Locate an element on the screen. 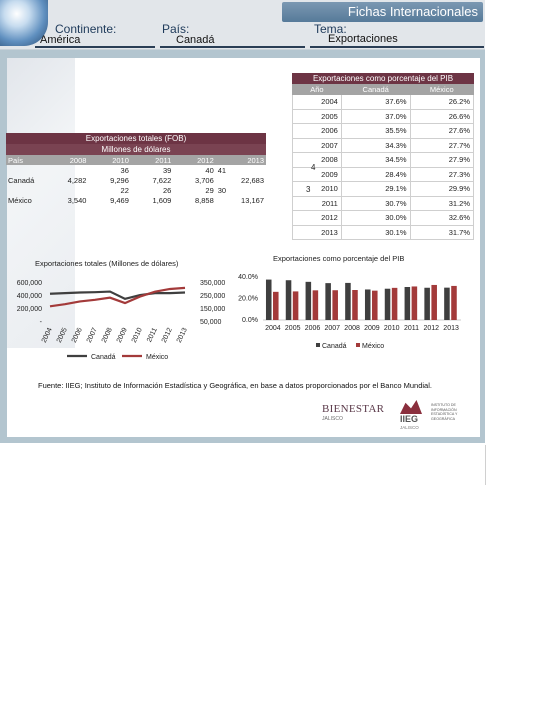  pib-table-header: Año Canadá México is located at coordinates (383, 89).